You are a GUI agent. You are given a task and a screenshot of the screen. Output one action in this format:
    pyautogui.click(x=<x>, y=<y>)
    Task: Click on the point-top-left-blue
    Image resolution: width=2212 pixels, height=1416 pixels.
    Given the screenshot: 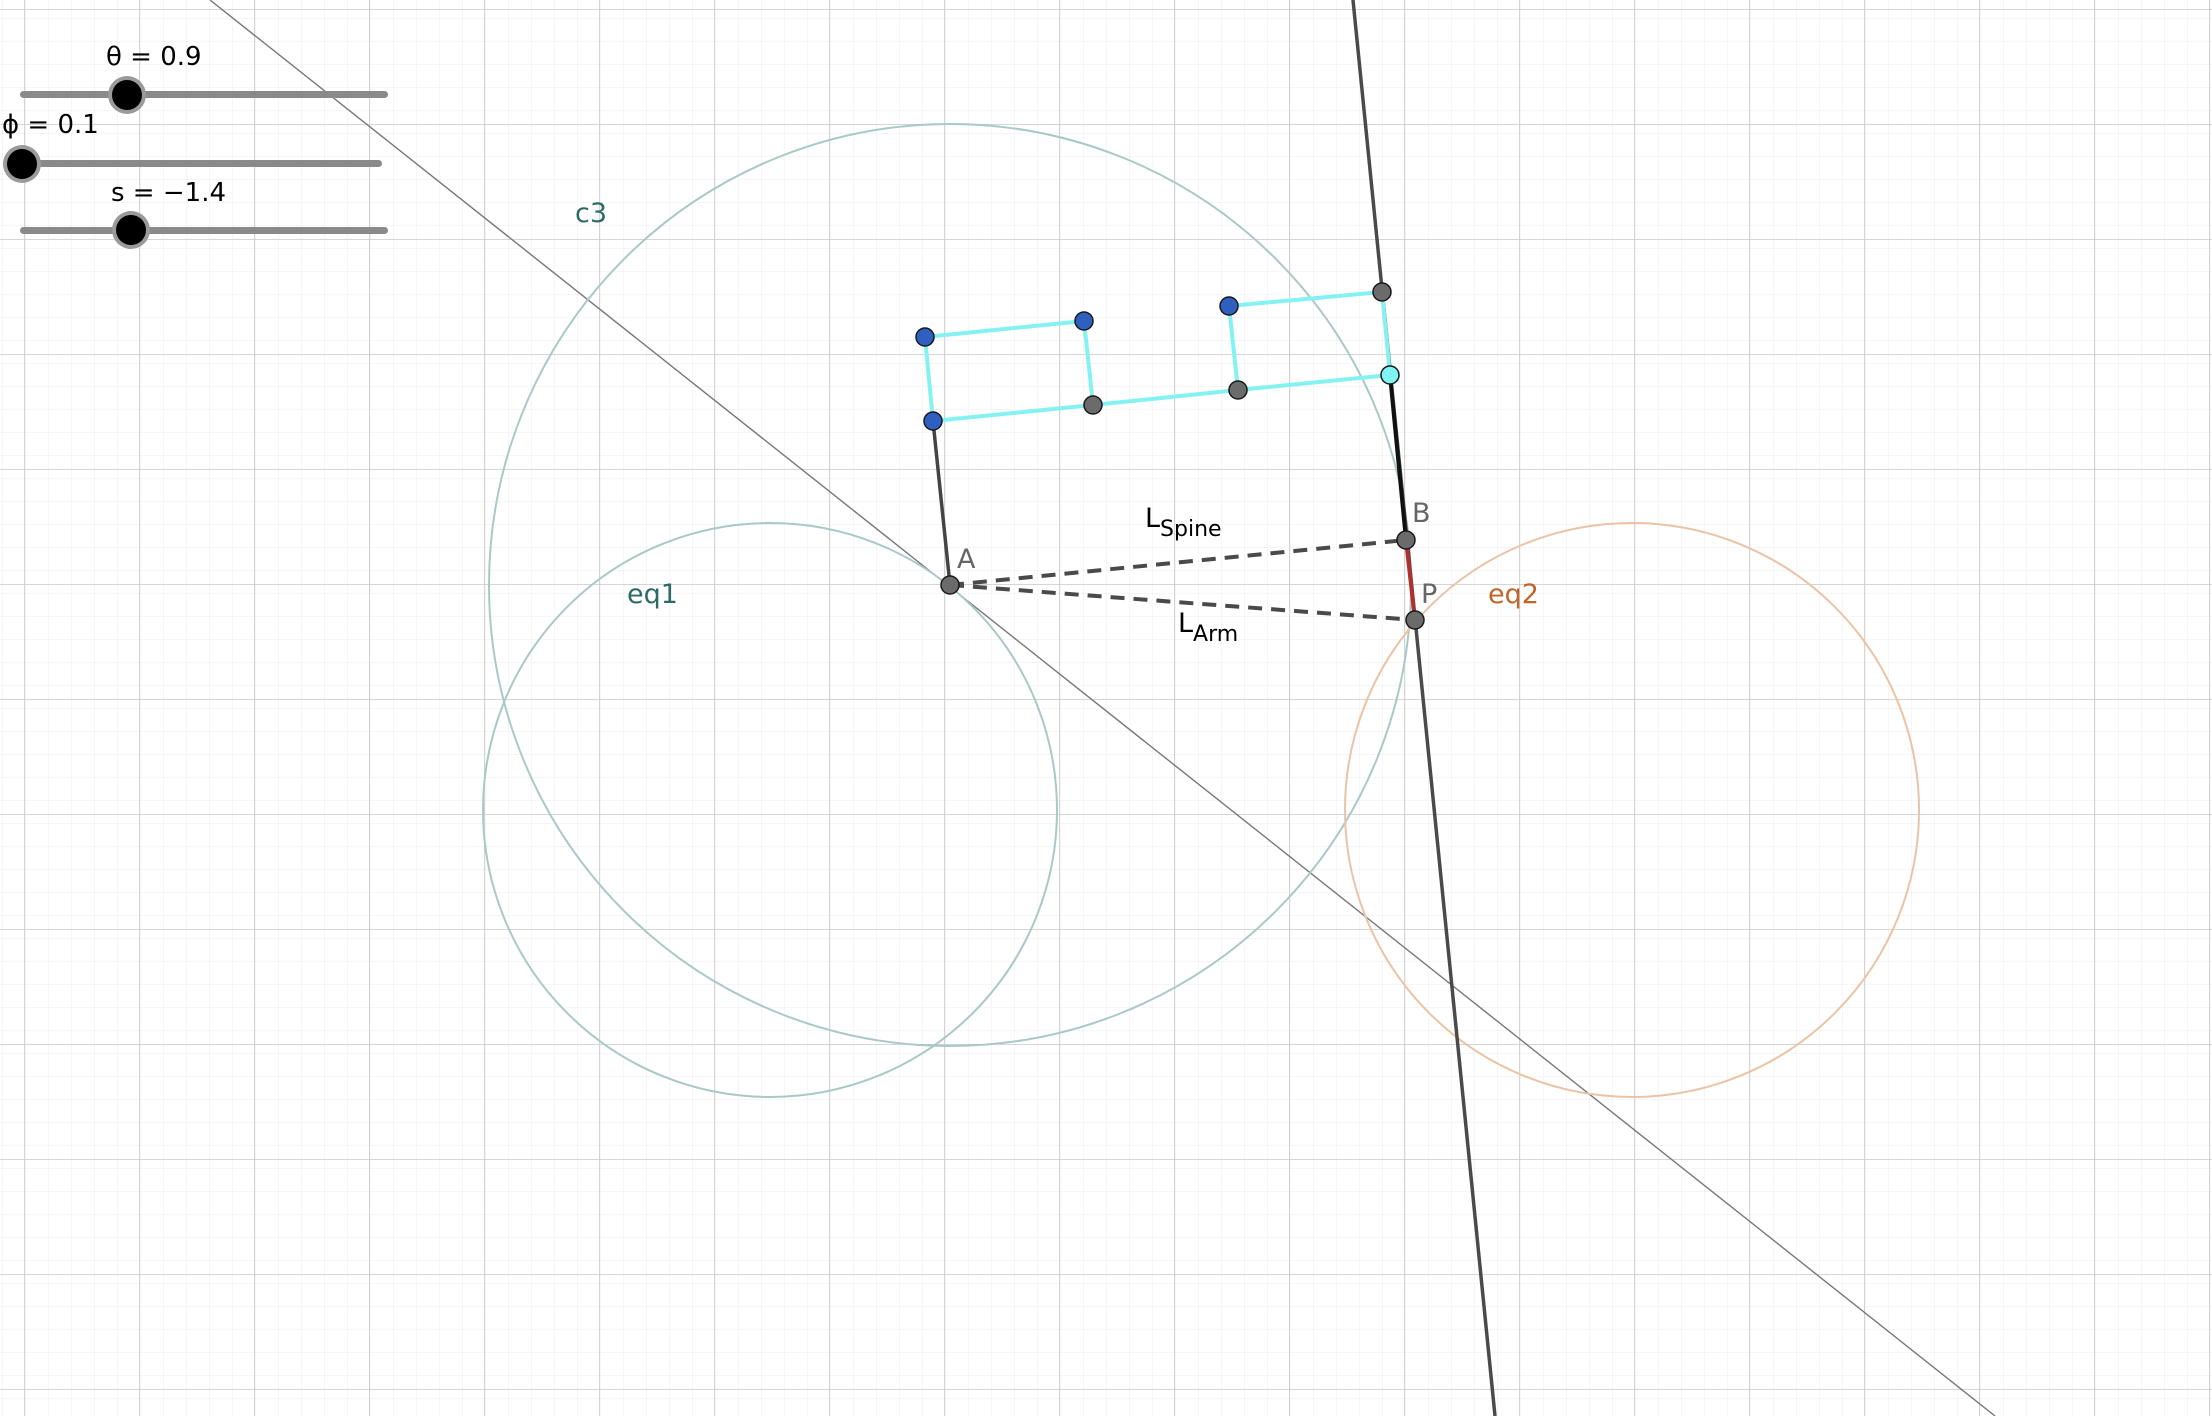 What is the action you would take?
    pyautogui.click(x=925, y=337)
    